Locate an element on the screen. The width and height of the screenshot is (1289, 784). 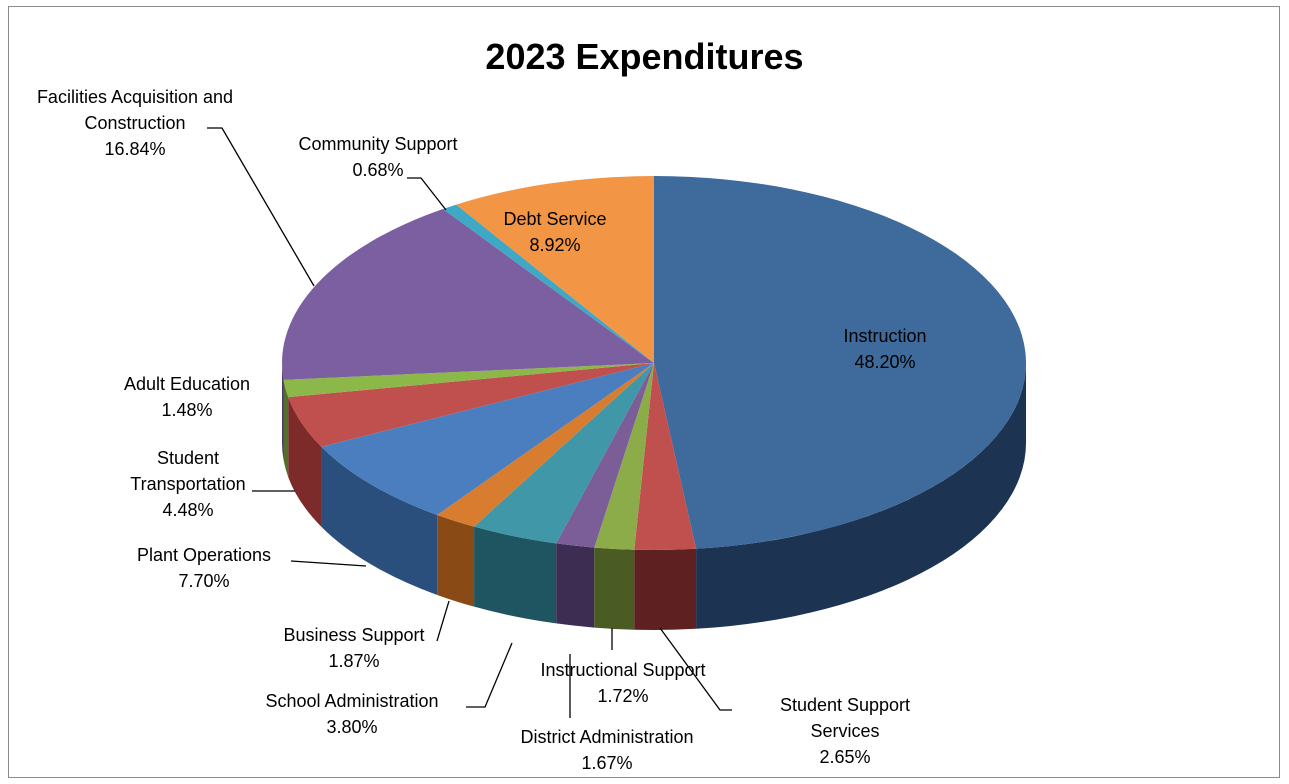
leader-line-community-support is located at coordinates (427, 194).